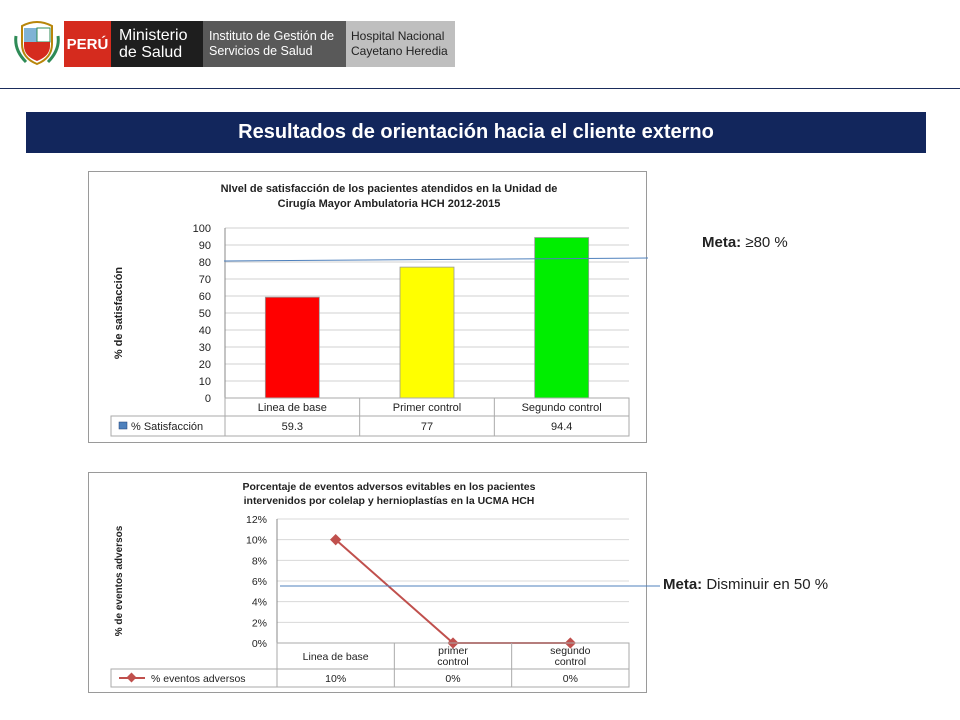 The width and height of the screenshot is (960, 720). What do you see at coordinates (123, 425) in the screenshot?
I see `chart1-legend-swatch` at bounding box center [123, 425].